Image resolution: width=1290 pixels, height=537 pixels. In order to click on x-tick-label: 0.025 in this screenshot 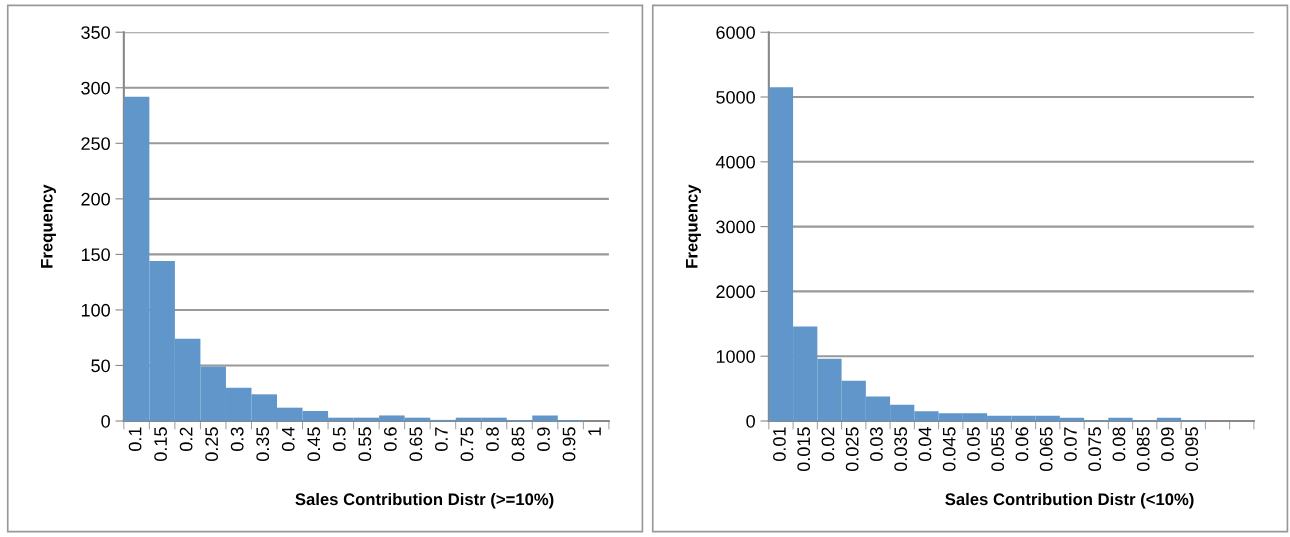, I will do `click(852, 449)`.